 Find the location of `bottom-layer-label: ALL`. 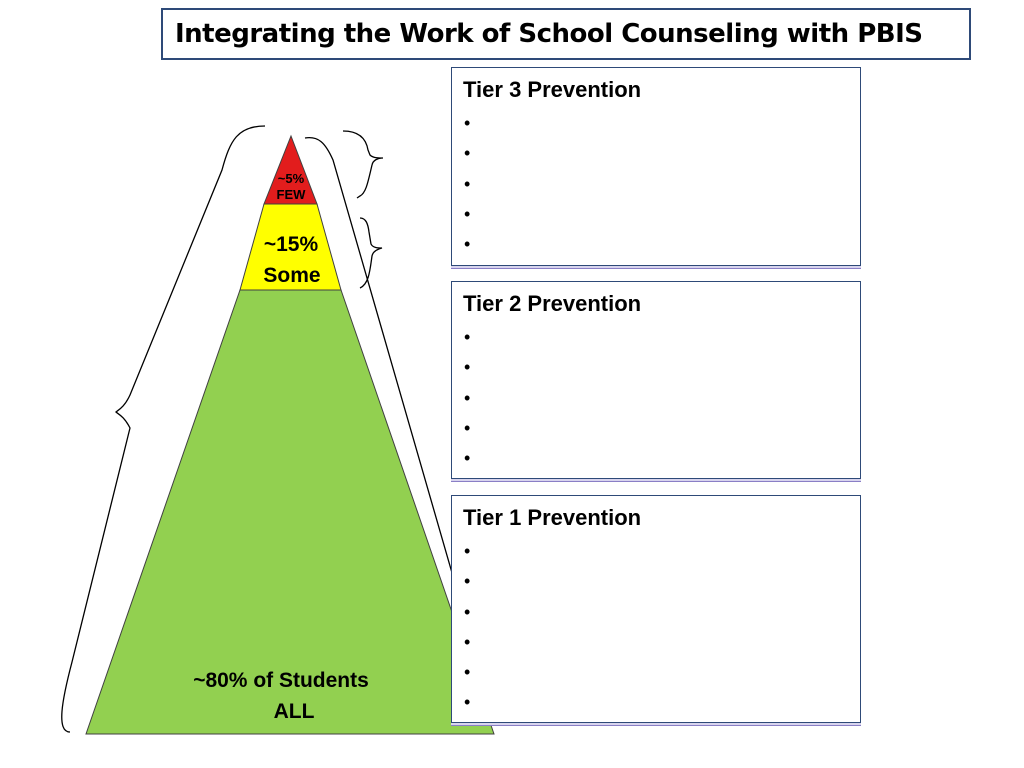

bottom-layer-label: ALL is located at coordinates (294, 711).